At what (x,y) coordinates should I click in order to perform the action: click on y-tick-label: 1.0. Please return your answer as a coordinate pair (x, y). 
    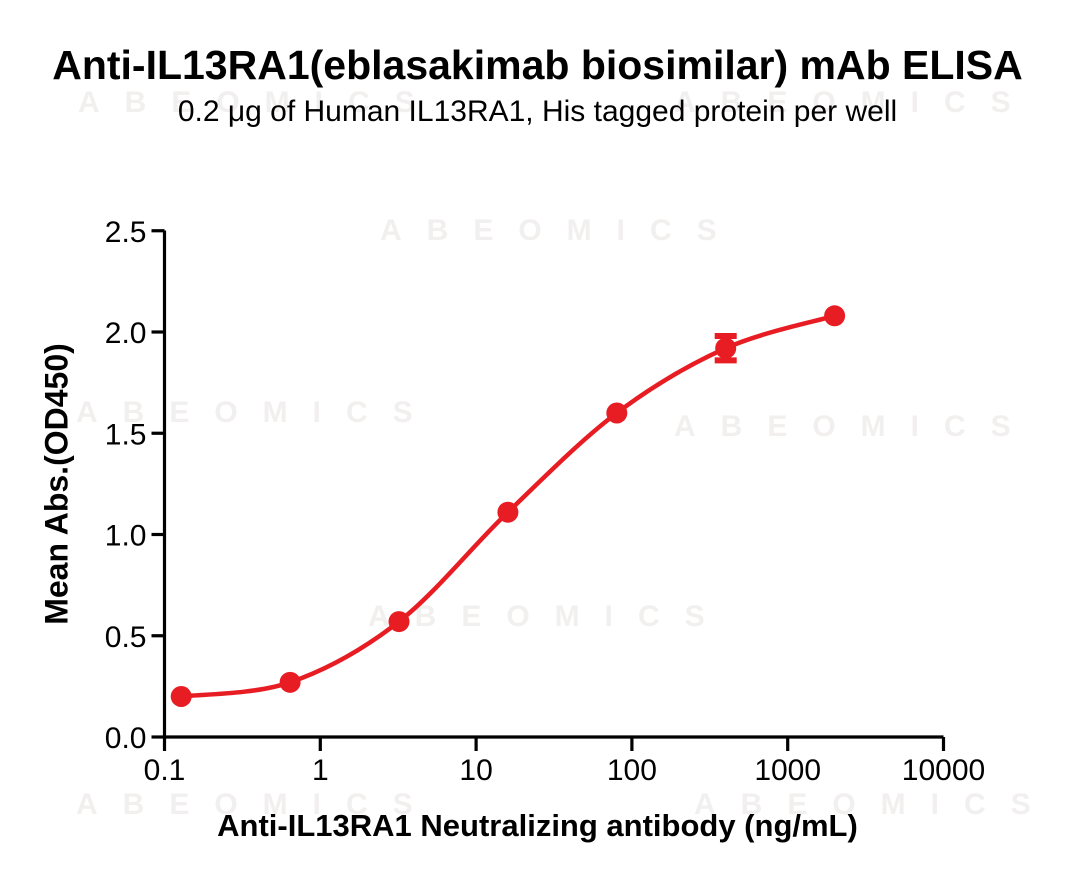
    Looking at the image, I should click on (126, 536).